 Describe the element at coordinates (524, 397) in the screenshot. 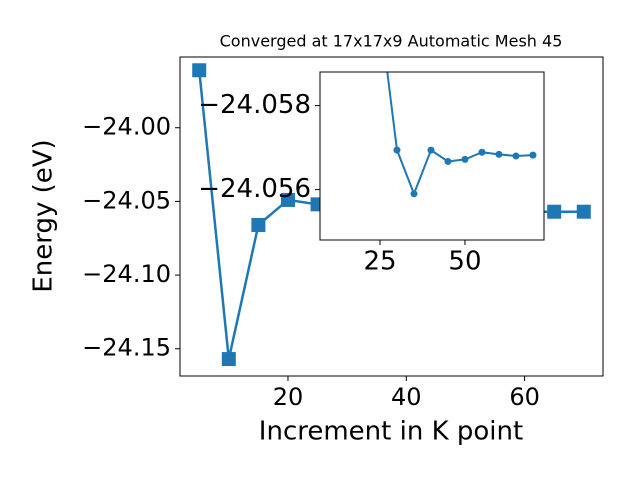

I see `x-tick-label: 60` at that location.